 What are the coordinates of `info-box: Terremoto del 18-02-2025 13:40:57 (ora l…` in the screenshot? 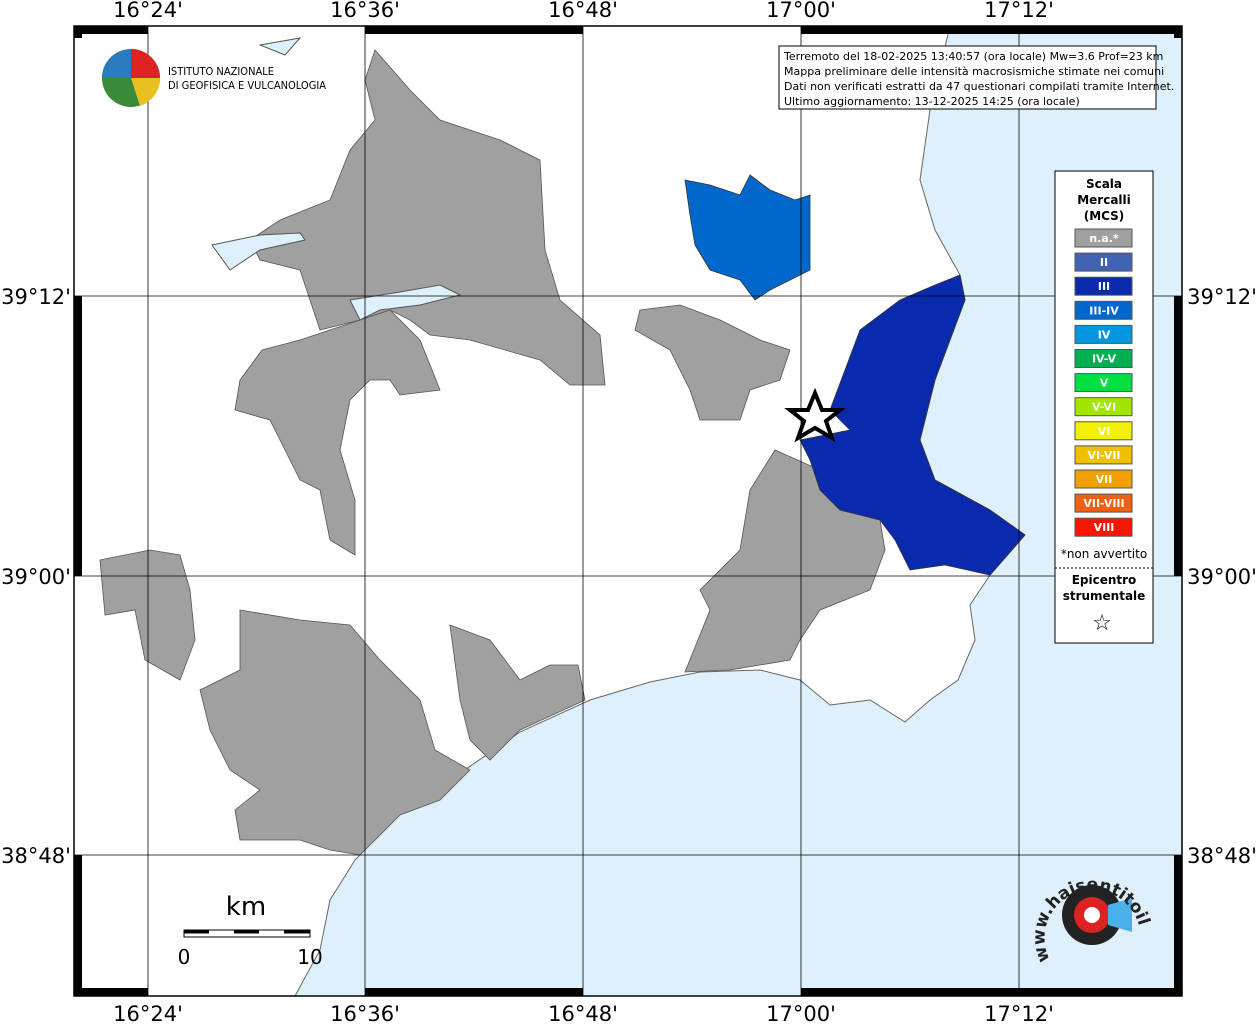 It's located at (976, 77).